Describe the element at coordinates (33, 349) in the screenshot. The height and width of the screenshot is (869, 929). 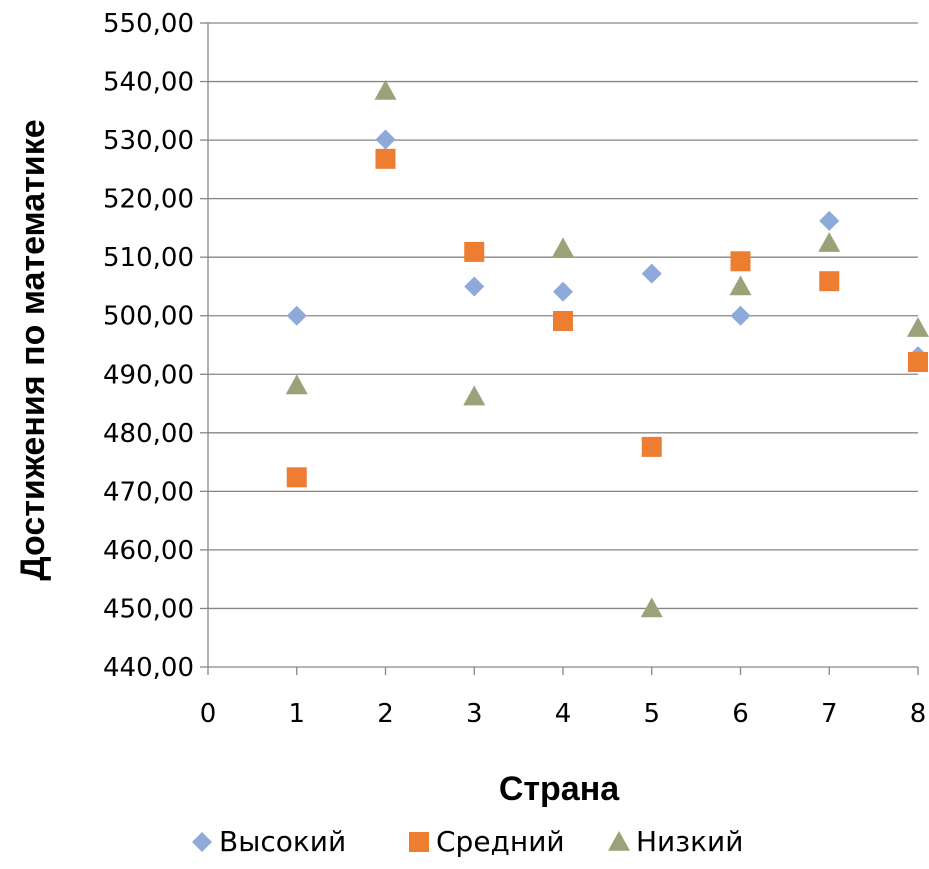
I see `y-axis-title: Достижения по математике` at that location.